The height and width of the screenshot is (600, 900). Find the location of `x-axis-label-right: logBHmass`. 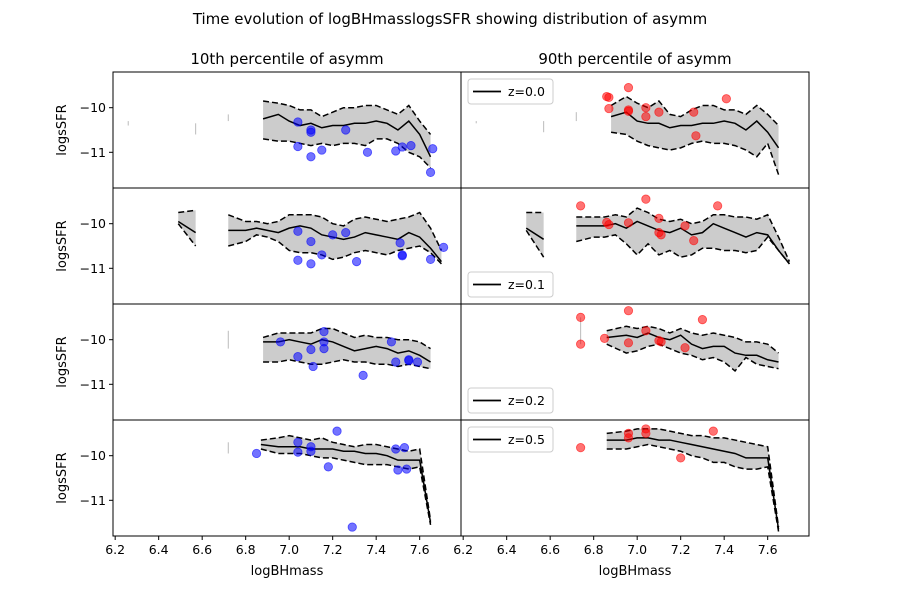

x-axis-label-right: logBHmass is located at coordinates (635, 571).